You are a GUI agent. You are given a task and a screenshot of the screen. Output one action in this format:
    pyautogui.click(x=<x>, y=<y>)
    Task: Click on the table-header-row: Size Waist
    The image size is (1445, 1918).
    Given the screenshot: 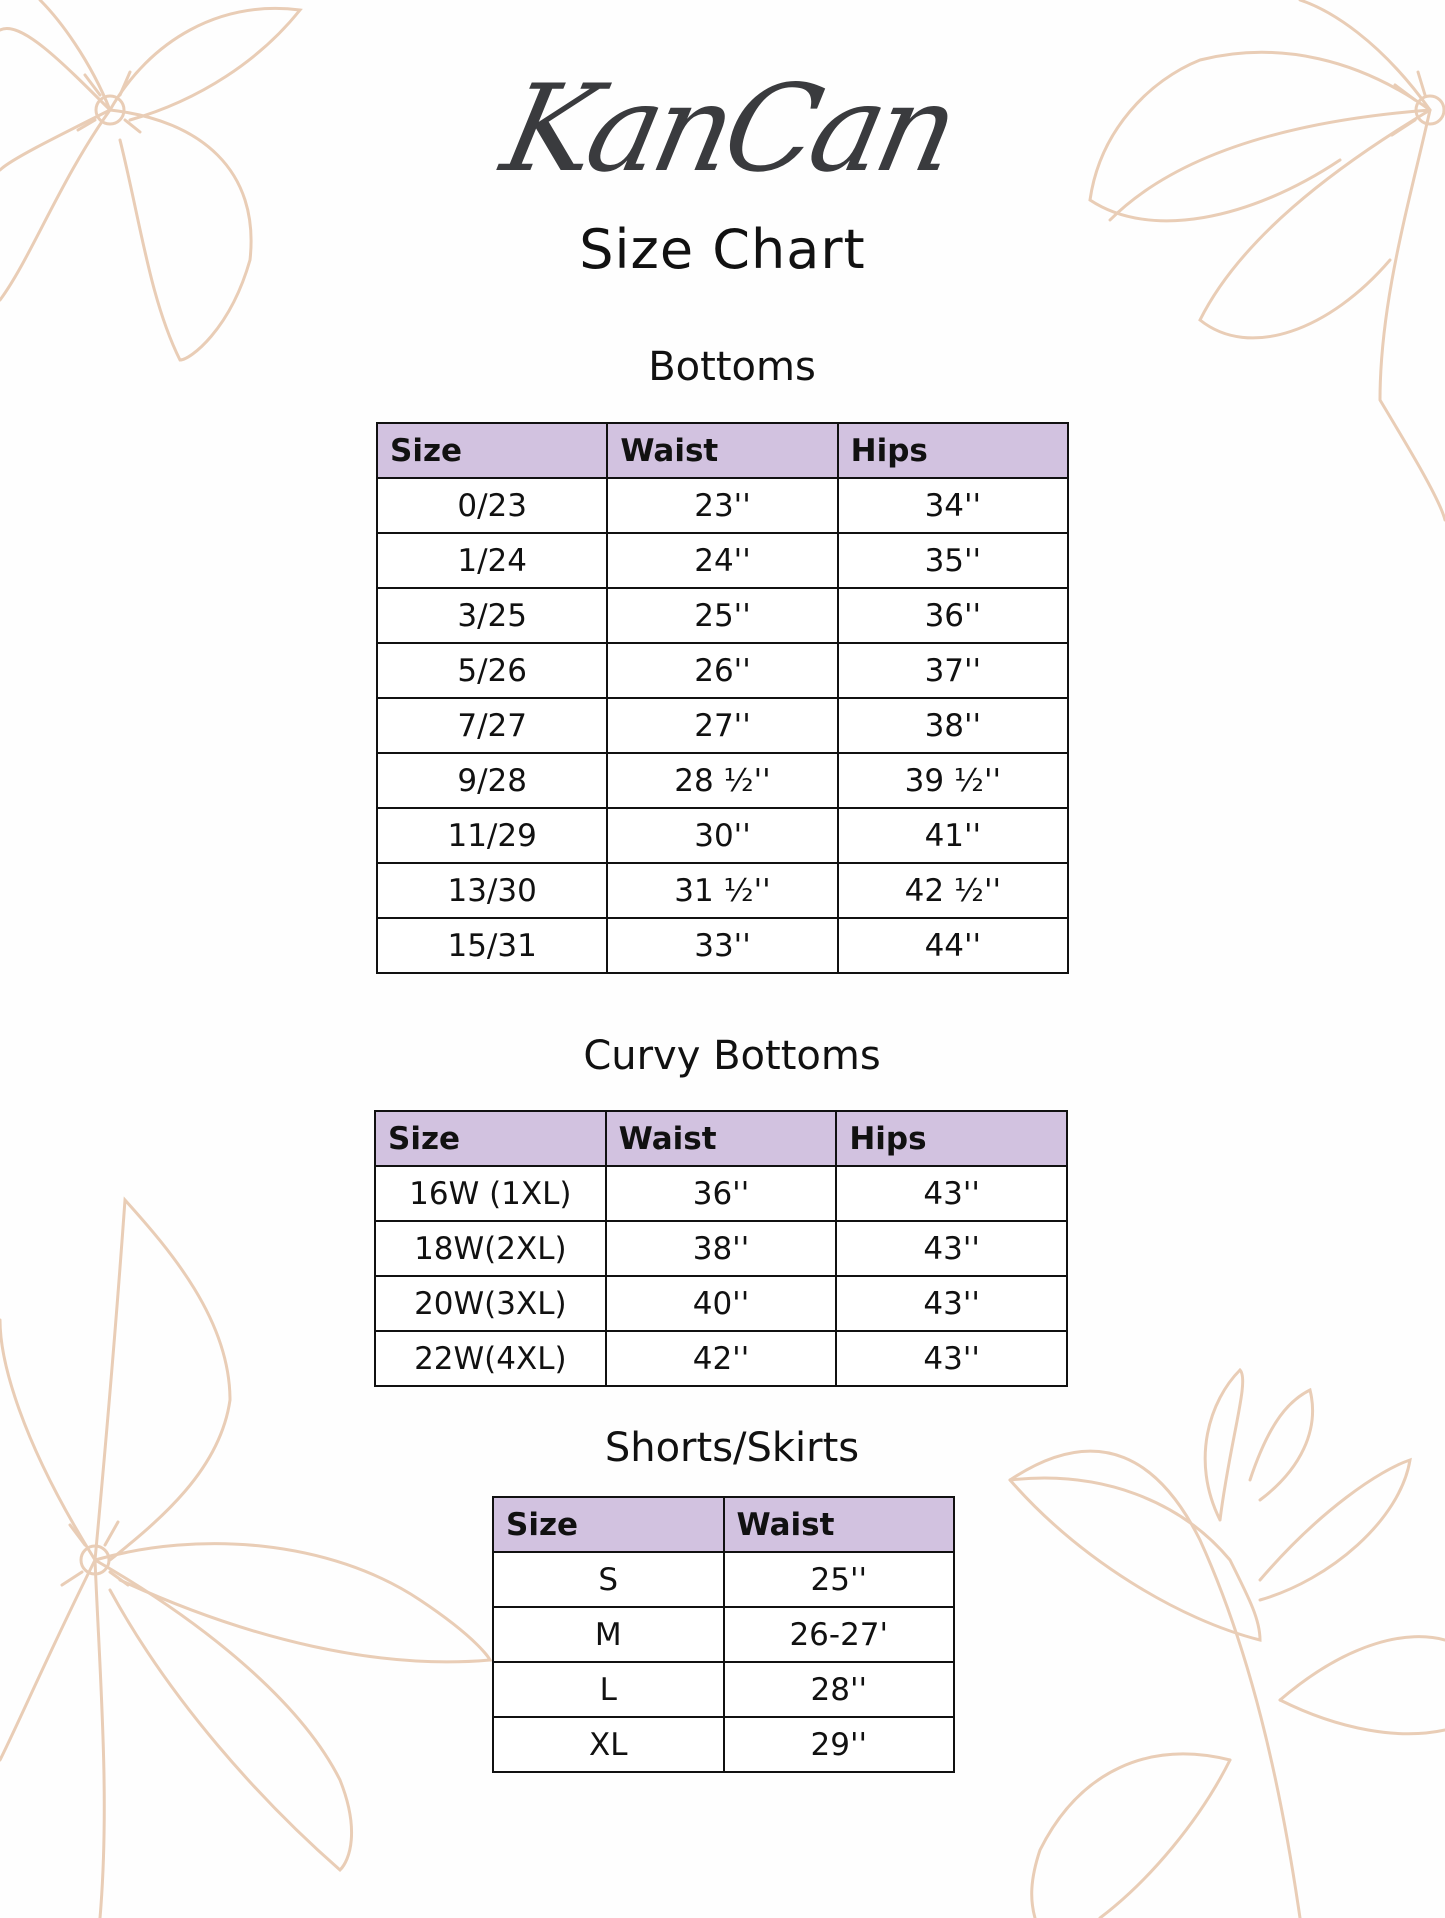 What is the action you would take?
    pyautogui.click(x=723, y=1524)
    